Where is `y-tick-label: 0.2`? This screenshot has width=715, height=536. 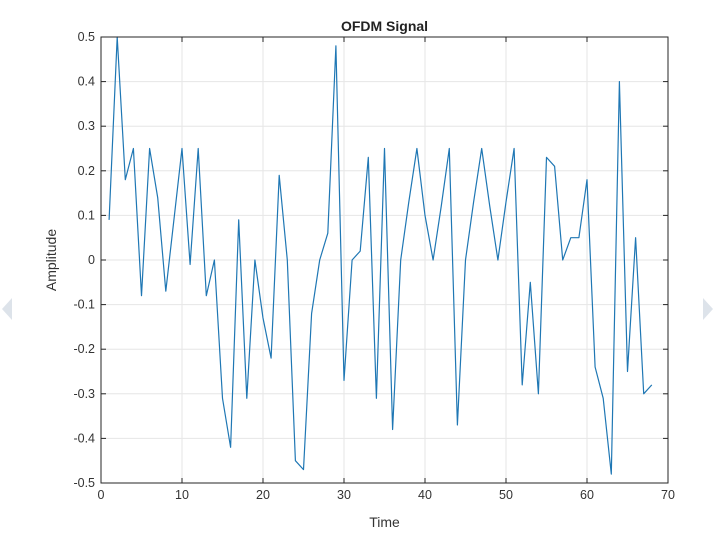 y-tick-label: 0.2 is located at coordinates (86, 171).